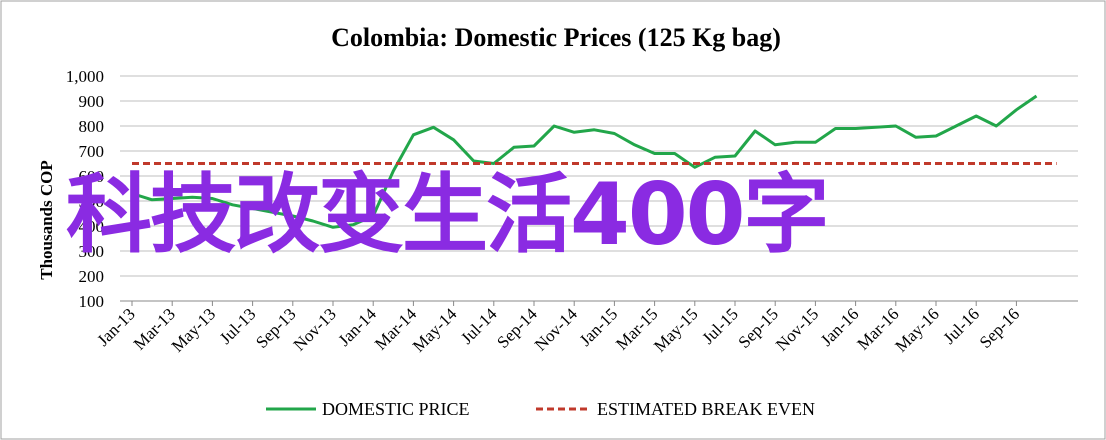  I want to click on y-tick-label: 900, so click(92, 101).